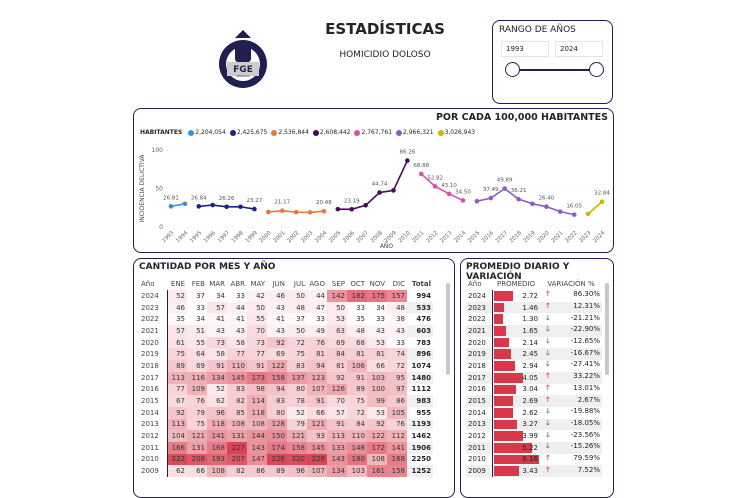 The image size is (740, 498). Describe the element at coordinates (317, 283) in the screenshot. I see `column-header: AGO` at that location.